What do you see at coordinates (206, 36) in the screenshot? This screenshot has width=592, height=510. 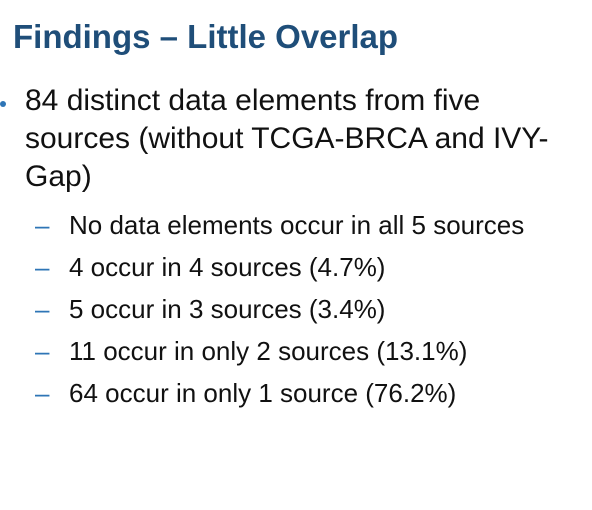 I see `slide-title: Findings – Little Overlap` at bounding box center [206, 36].